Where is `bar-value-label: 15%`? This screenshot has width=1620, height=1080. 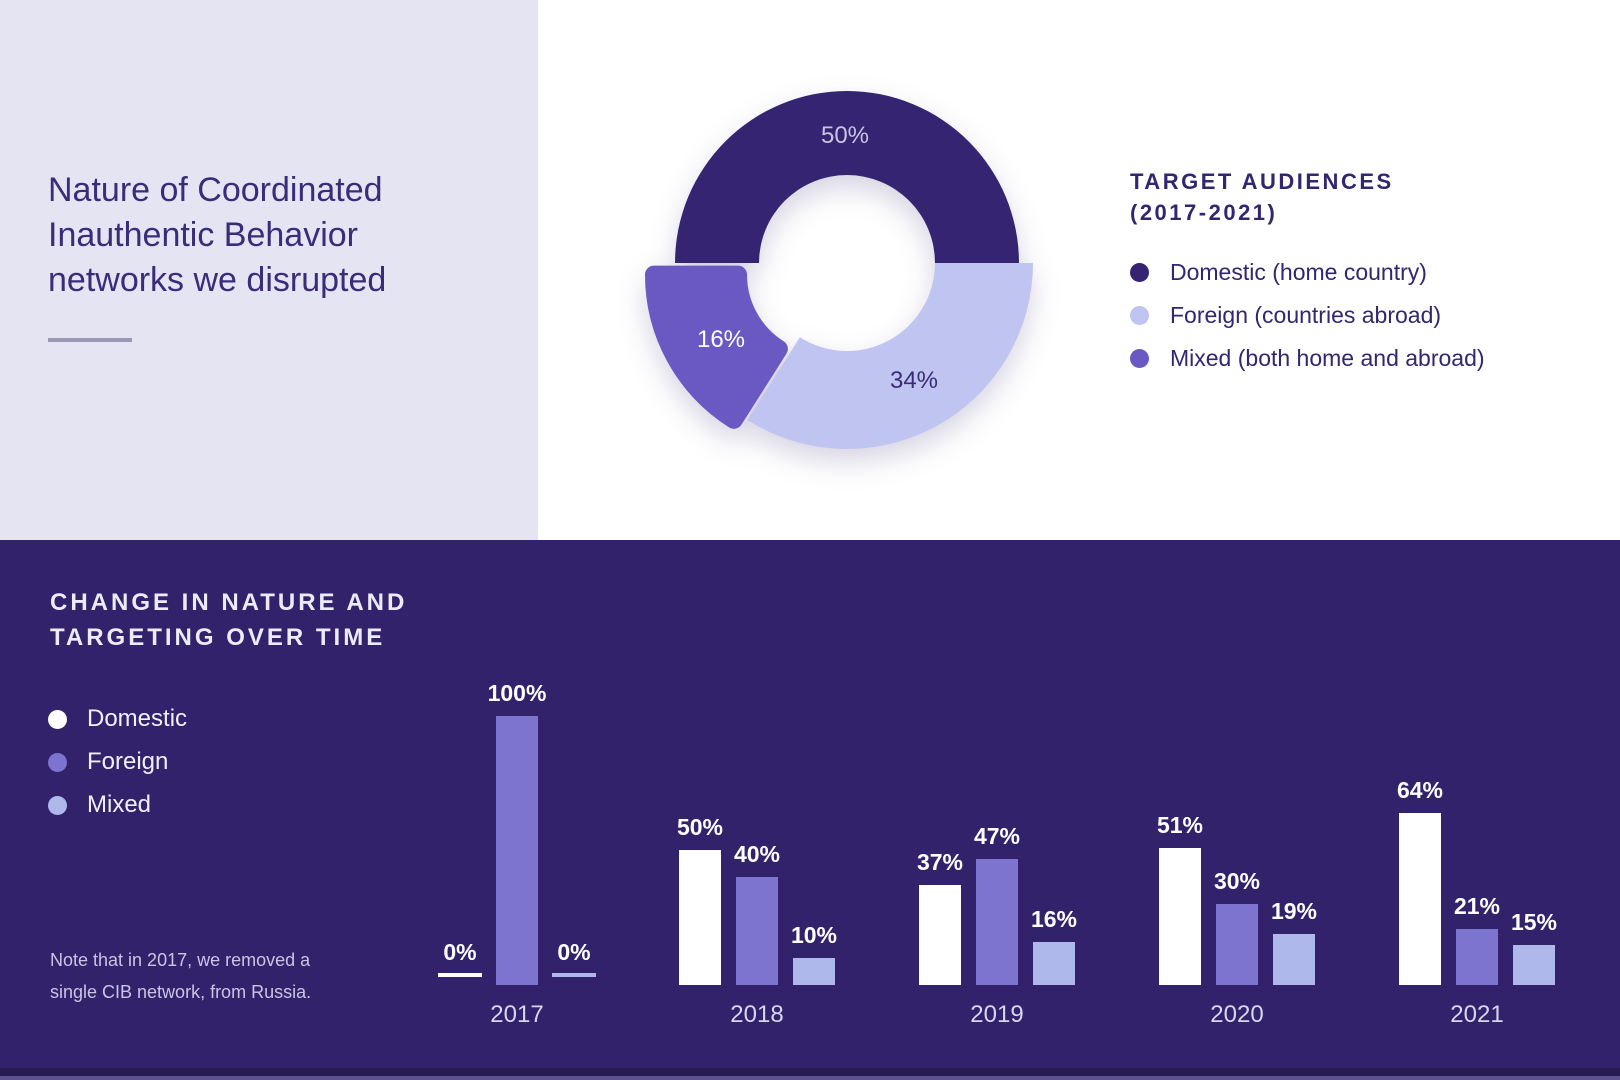 bar-value-label: 15% is located at coordinates (1534, 922).